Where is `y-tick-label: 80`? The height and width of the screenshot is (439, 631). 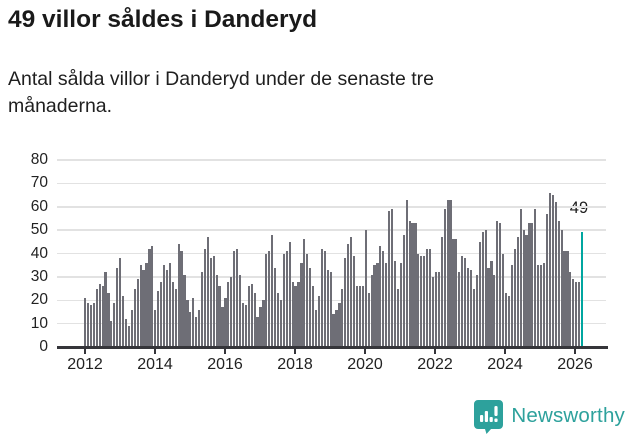 y-tick-label: 80 is located at coordinates (39, 159).